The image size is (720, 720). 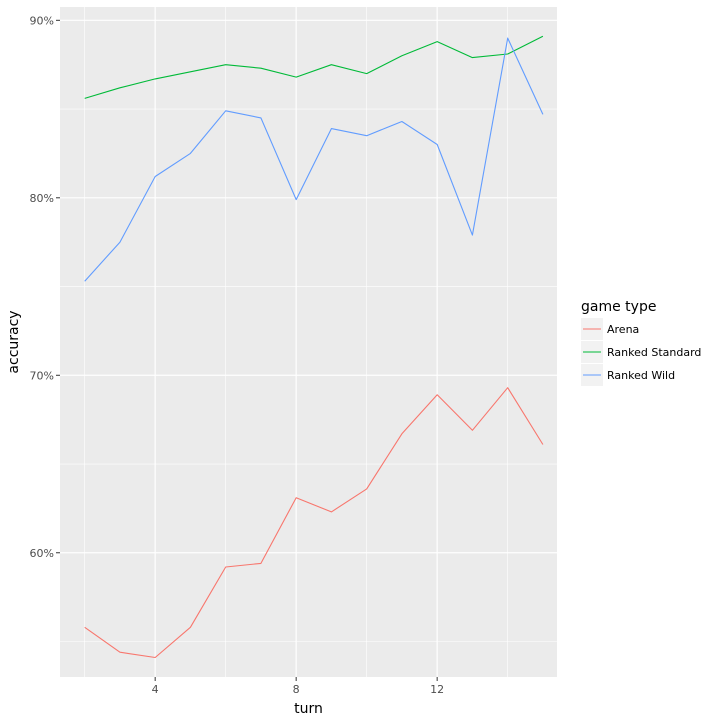 What do you see at coordinates (308, 709) in the screenshot?
I see `x-axis-title: turn` at bounding box center [308, 709].